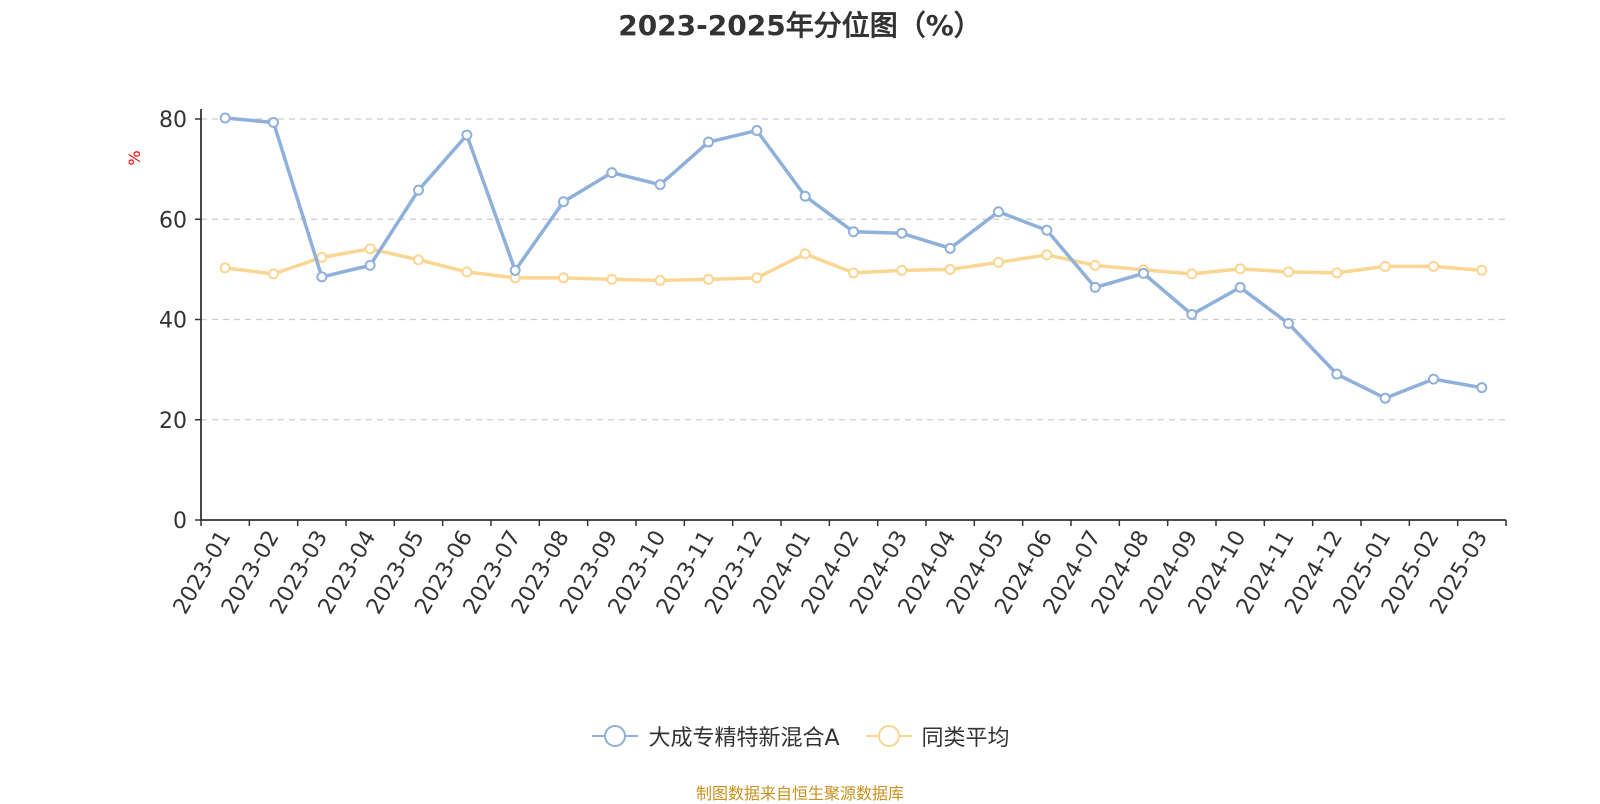  I want to click on y-tick-label: 0, so click(180, 521).